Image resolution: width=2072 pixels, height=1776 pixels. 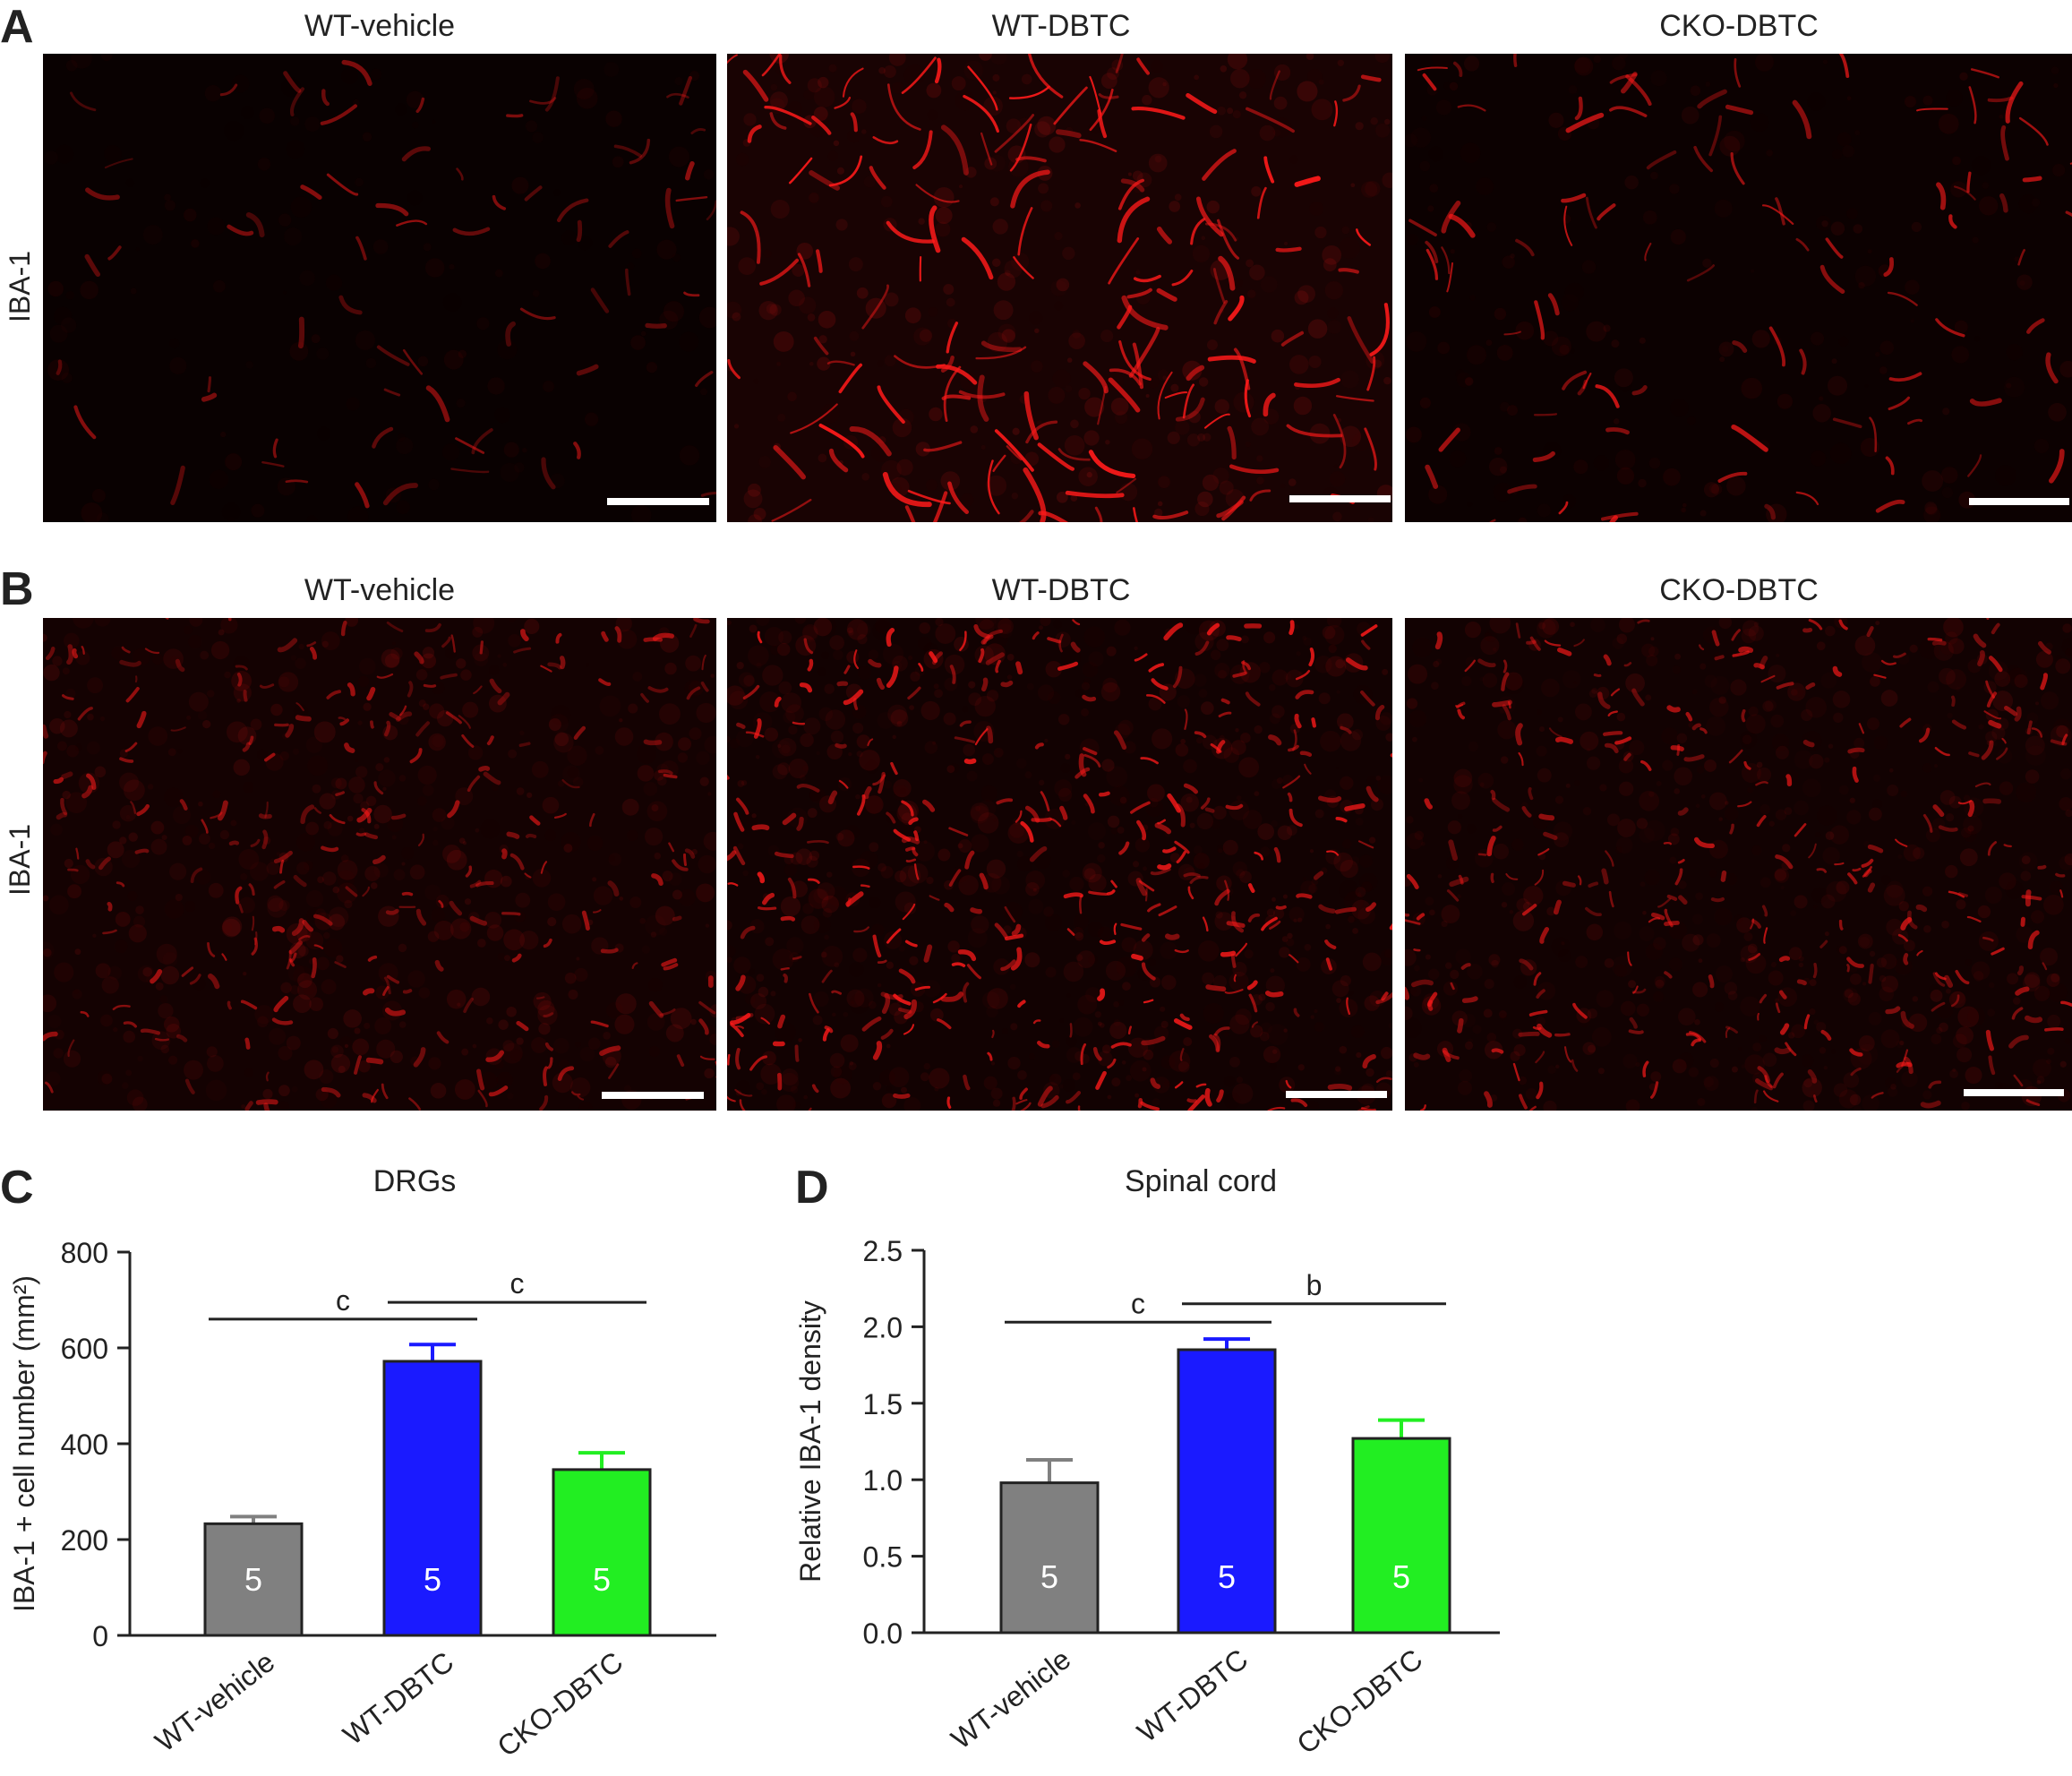 I want to click on micrograph-b-wt-dbtc, so click(x=1059, y=864).